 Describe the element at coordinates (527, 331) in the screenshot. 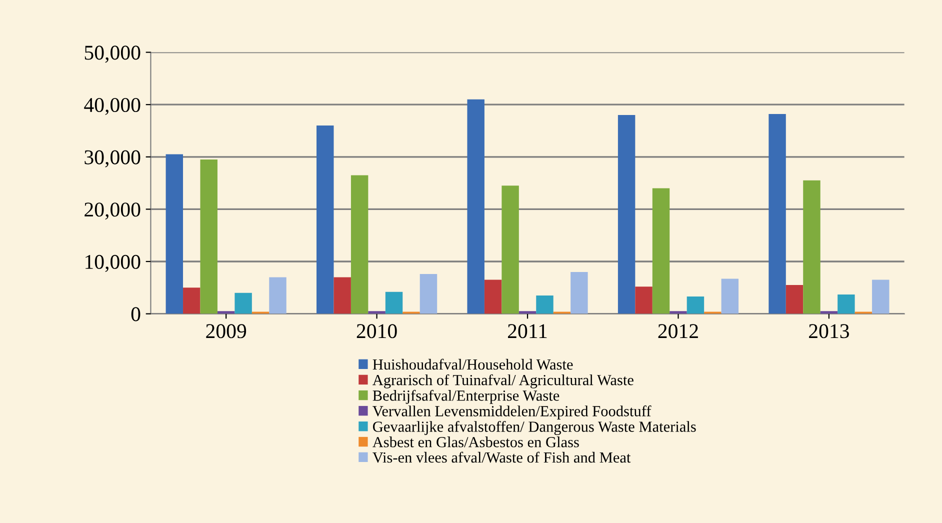

I see `x-tick-label: 2011` at that location.